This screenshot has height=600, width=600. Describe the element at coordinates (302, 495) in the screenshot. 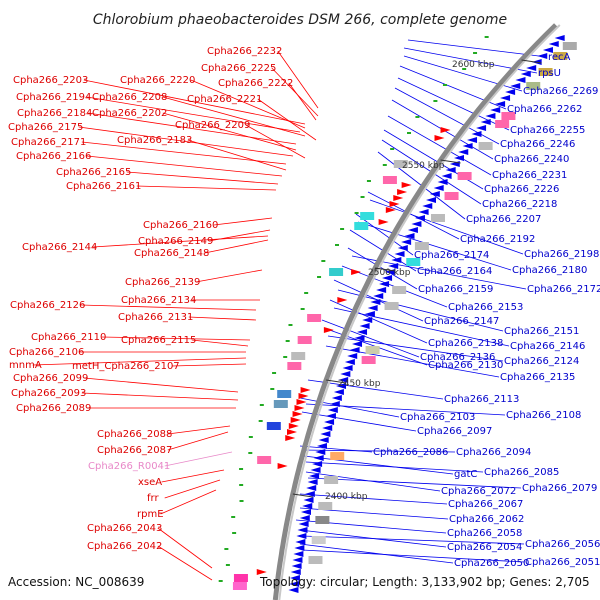

I see `tick-mark` at that location.